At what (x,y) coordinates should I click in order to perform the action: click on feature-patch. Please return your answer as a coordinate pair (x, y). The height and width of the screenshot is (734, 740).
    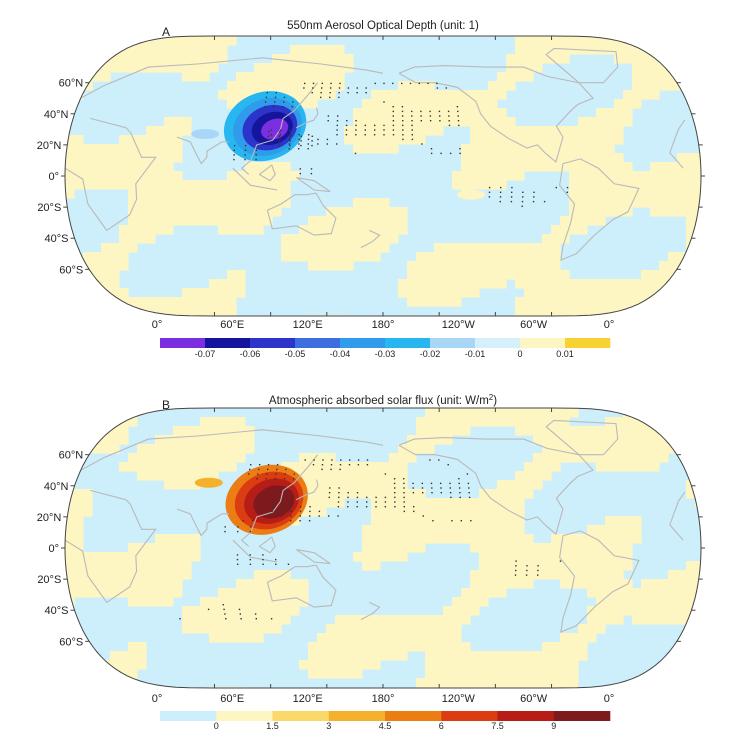
    Looking at the image, I should click on (205, 134).